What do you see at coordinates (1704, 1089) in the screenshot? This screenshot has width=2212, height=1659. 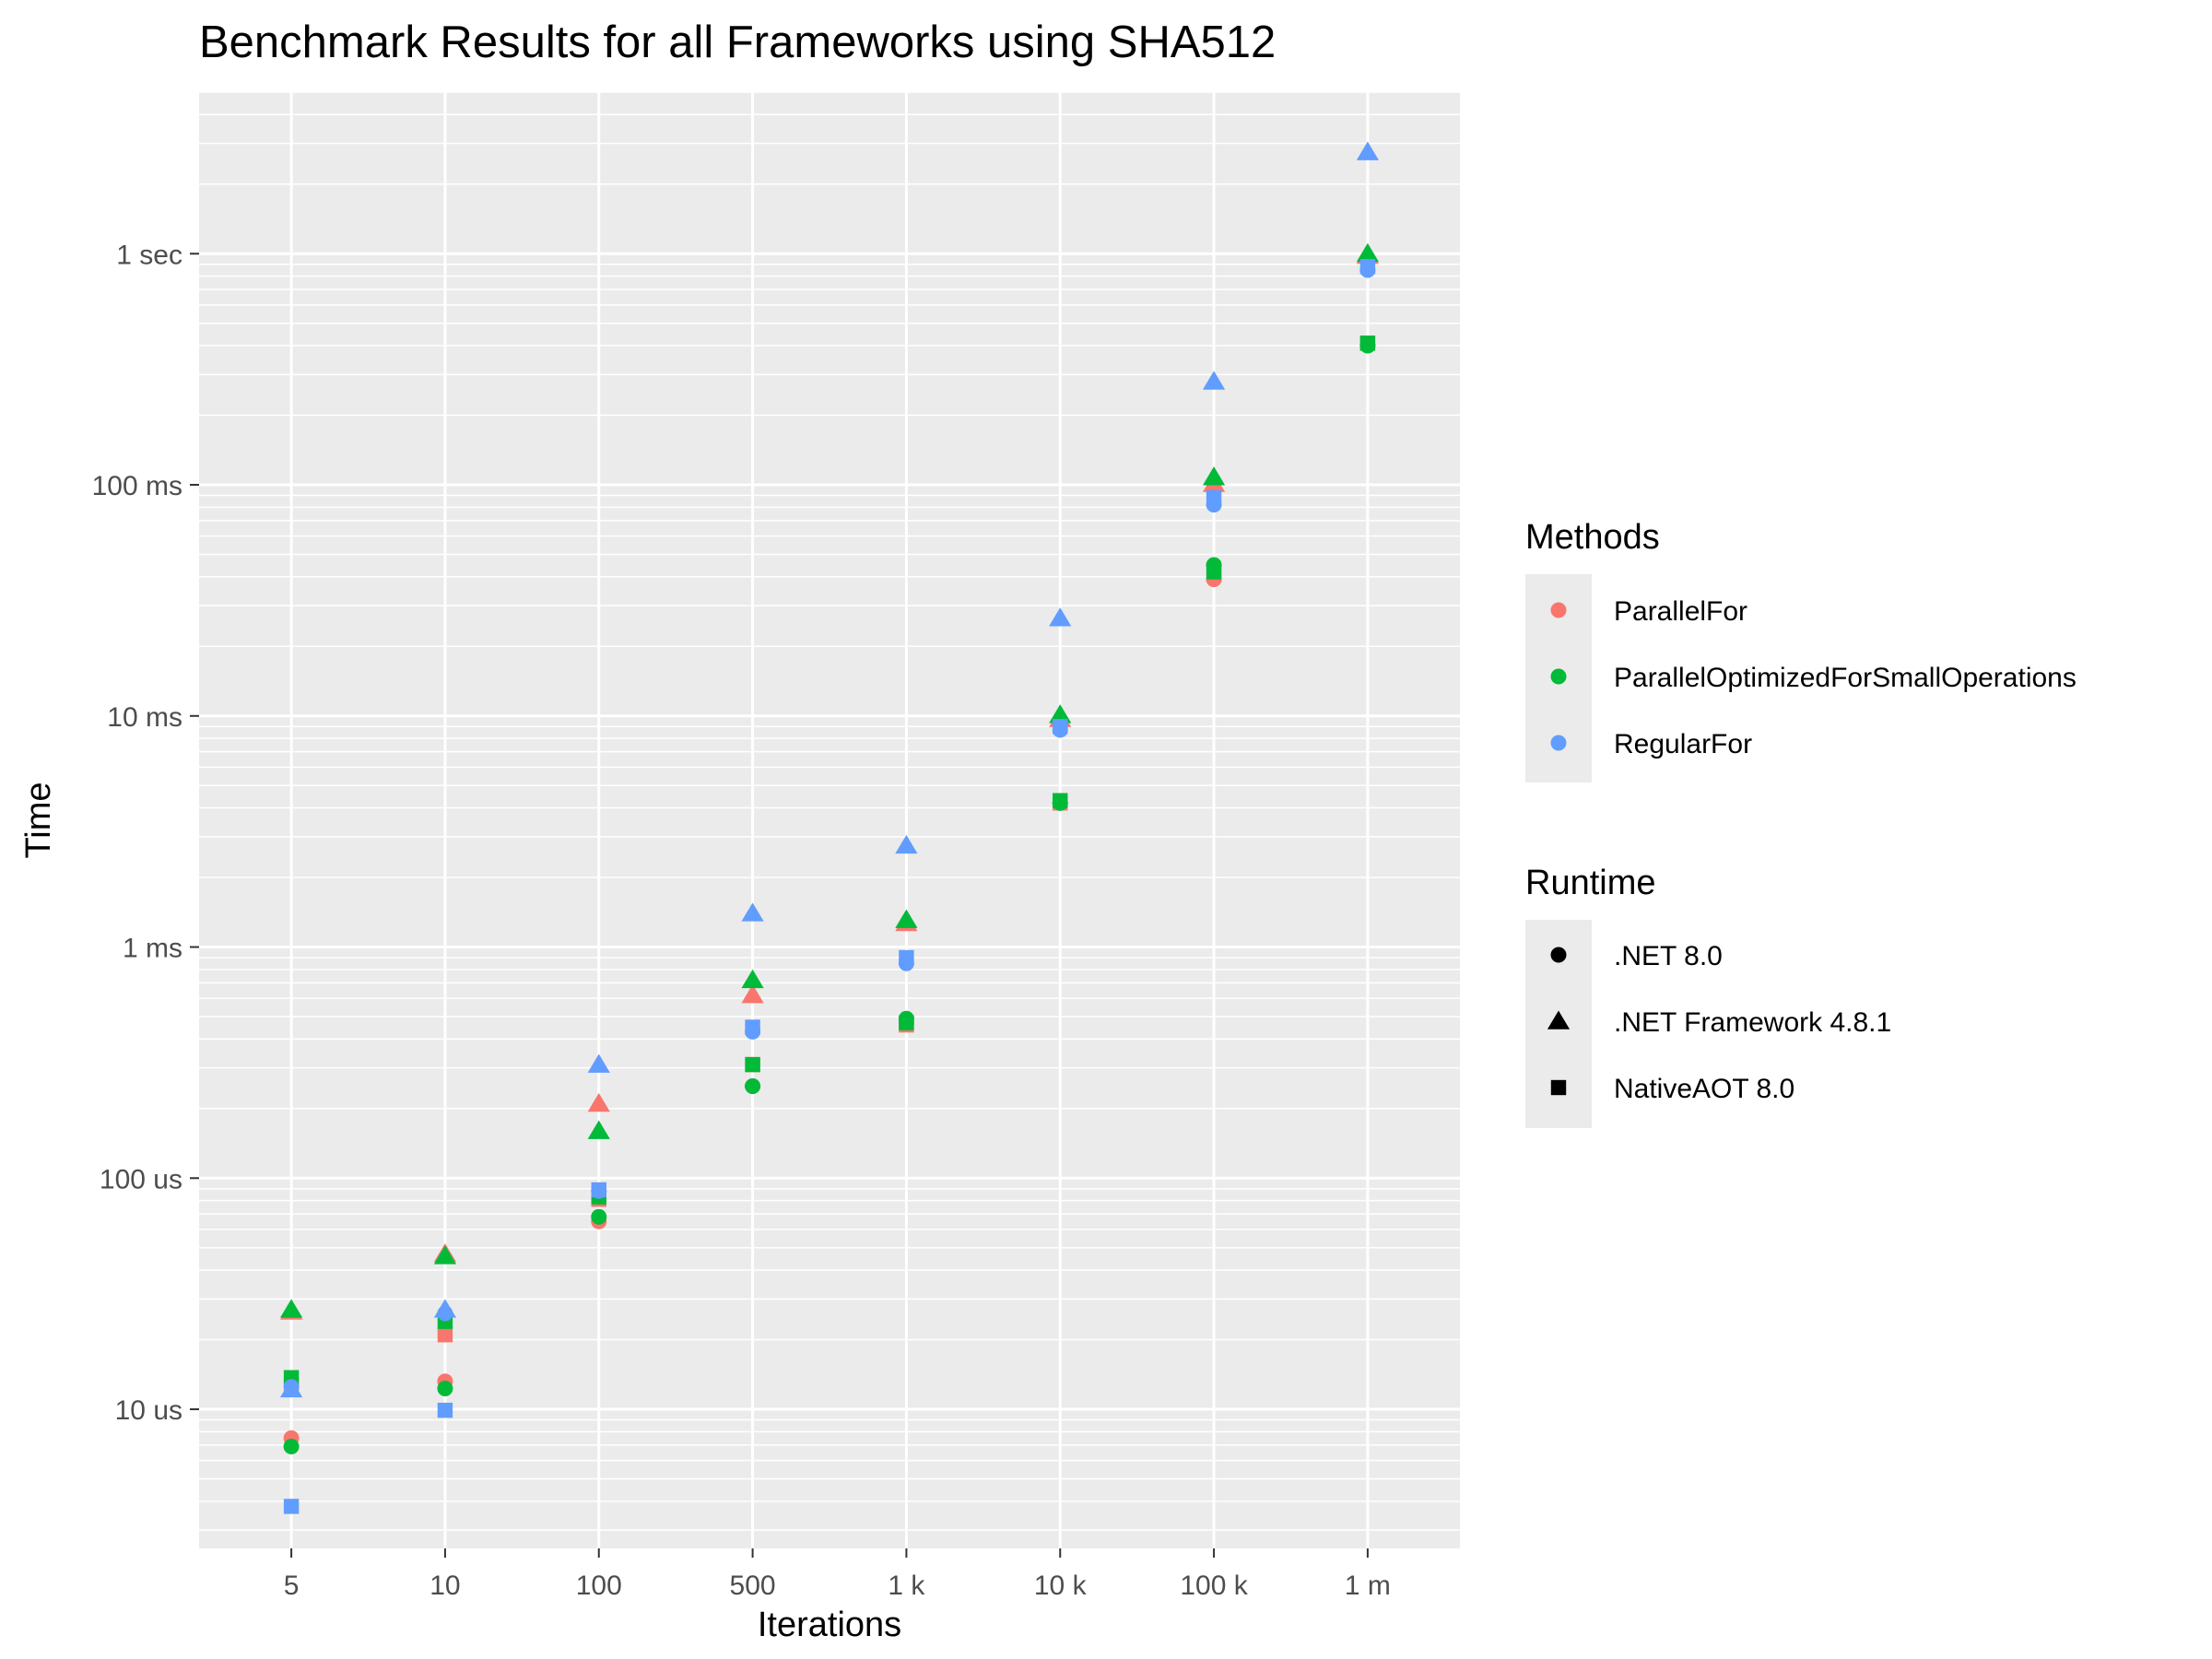 I see `legend-label-nativeaot-8-0: NativeAOT 8.0` at bounding box center [1704, 1089].